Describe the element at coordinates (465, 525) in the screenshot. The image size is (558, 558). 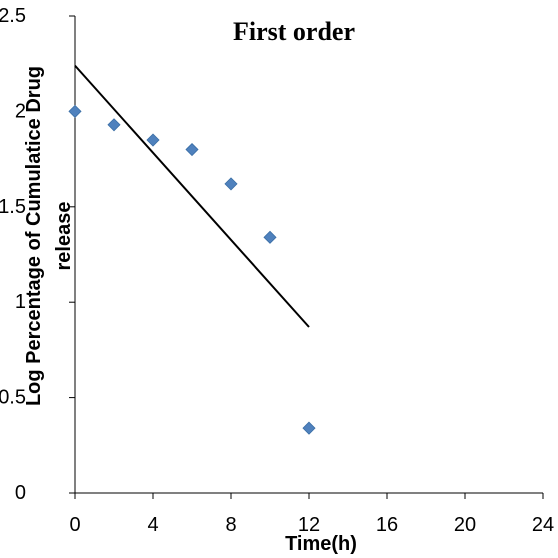
I see `x-tick-label: 20` at that location.